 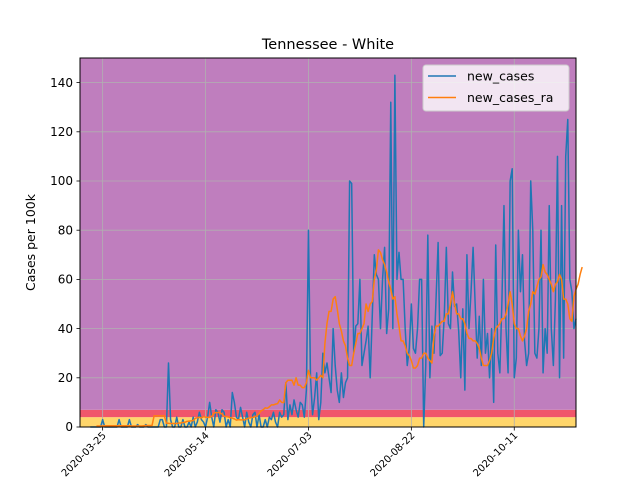 I want to click on legend-box, so click(x=496, y=88).